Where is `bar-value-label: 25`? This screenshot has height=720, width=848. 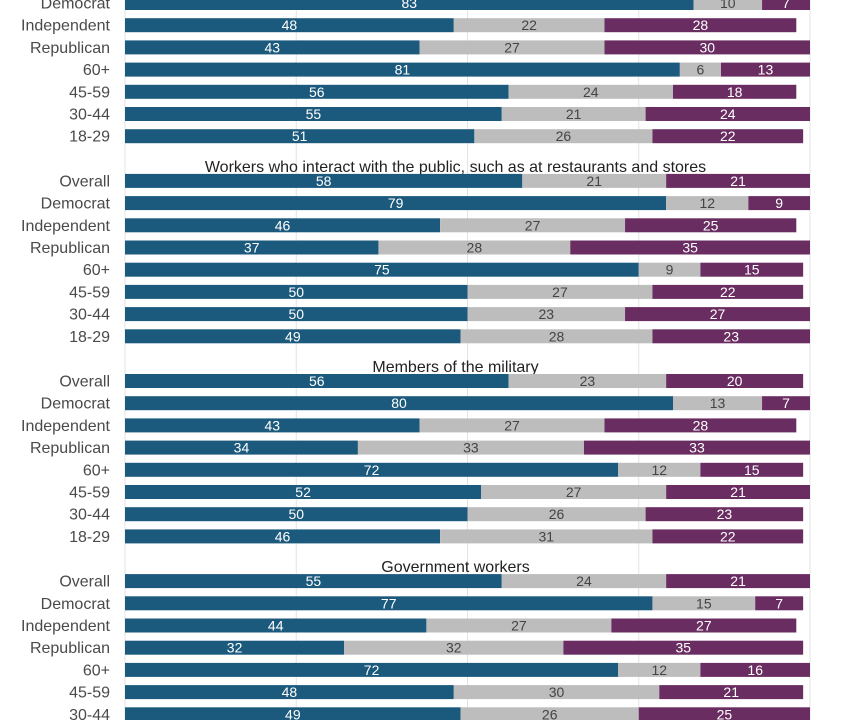
bar-value-label: 25 is located at coordinates (725, 713).